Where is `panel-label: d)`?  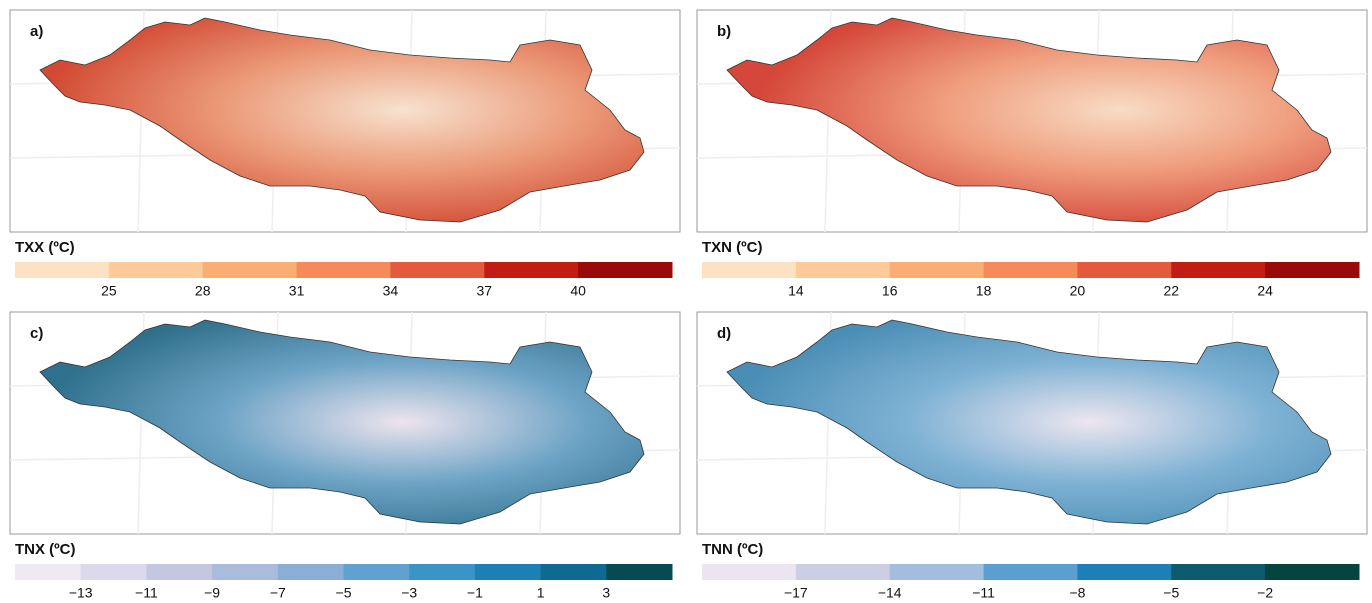
panel-label: d) is located at coordinates (724, 333).